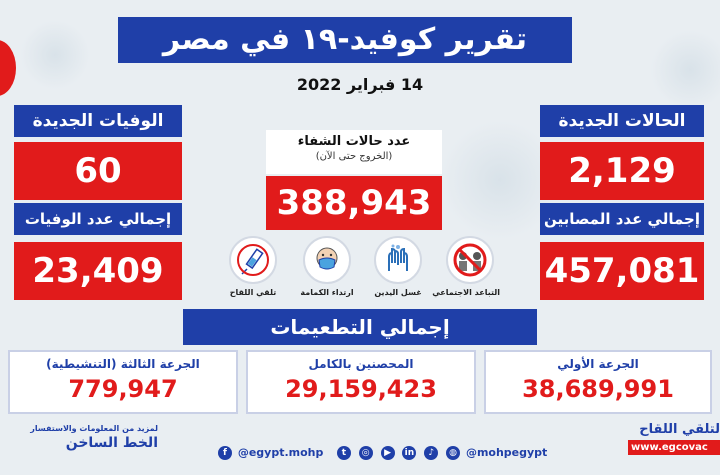 This screenshot has height=475, width=720. Describe the element at coordinates (225, 453) in the screenshot. I see `facebook-icon: f` at that location.